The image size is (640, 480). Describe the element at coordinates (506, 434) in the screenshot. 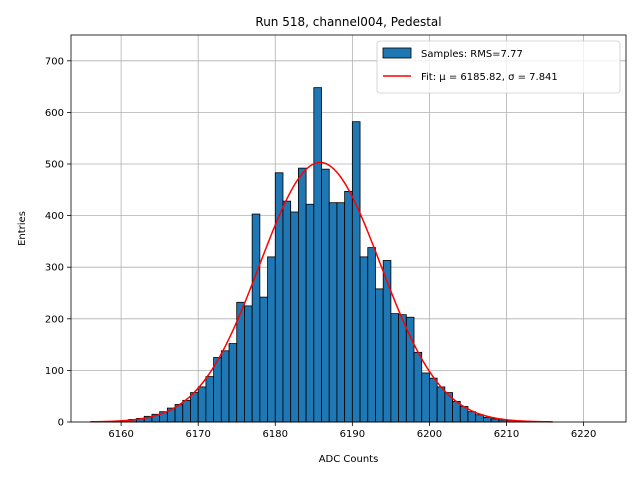

I see `x-tick-label: 6210` at that location.